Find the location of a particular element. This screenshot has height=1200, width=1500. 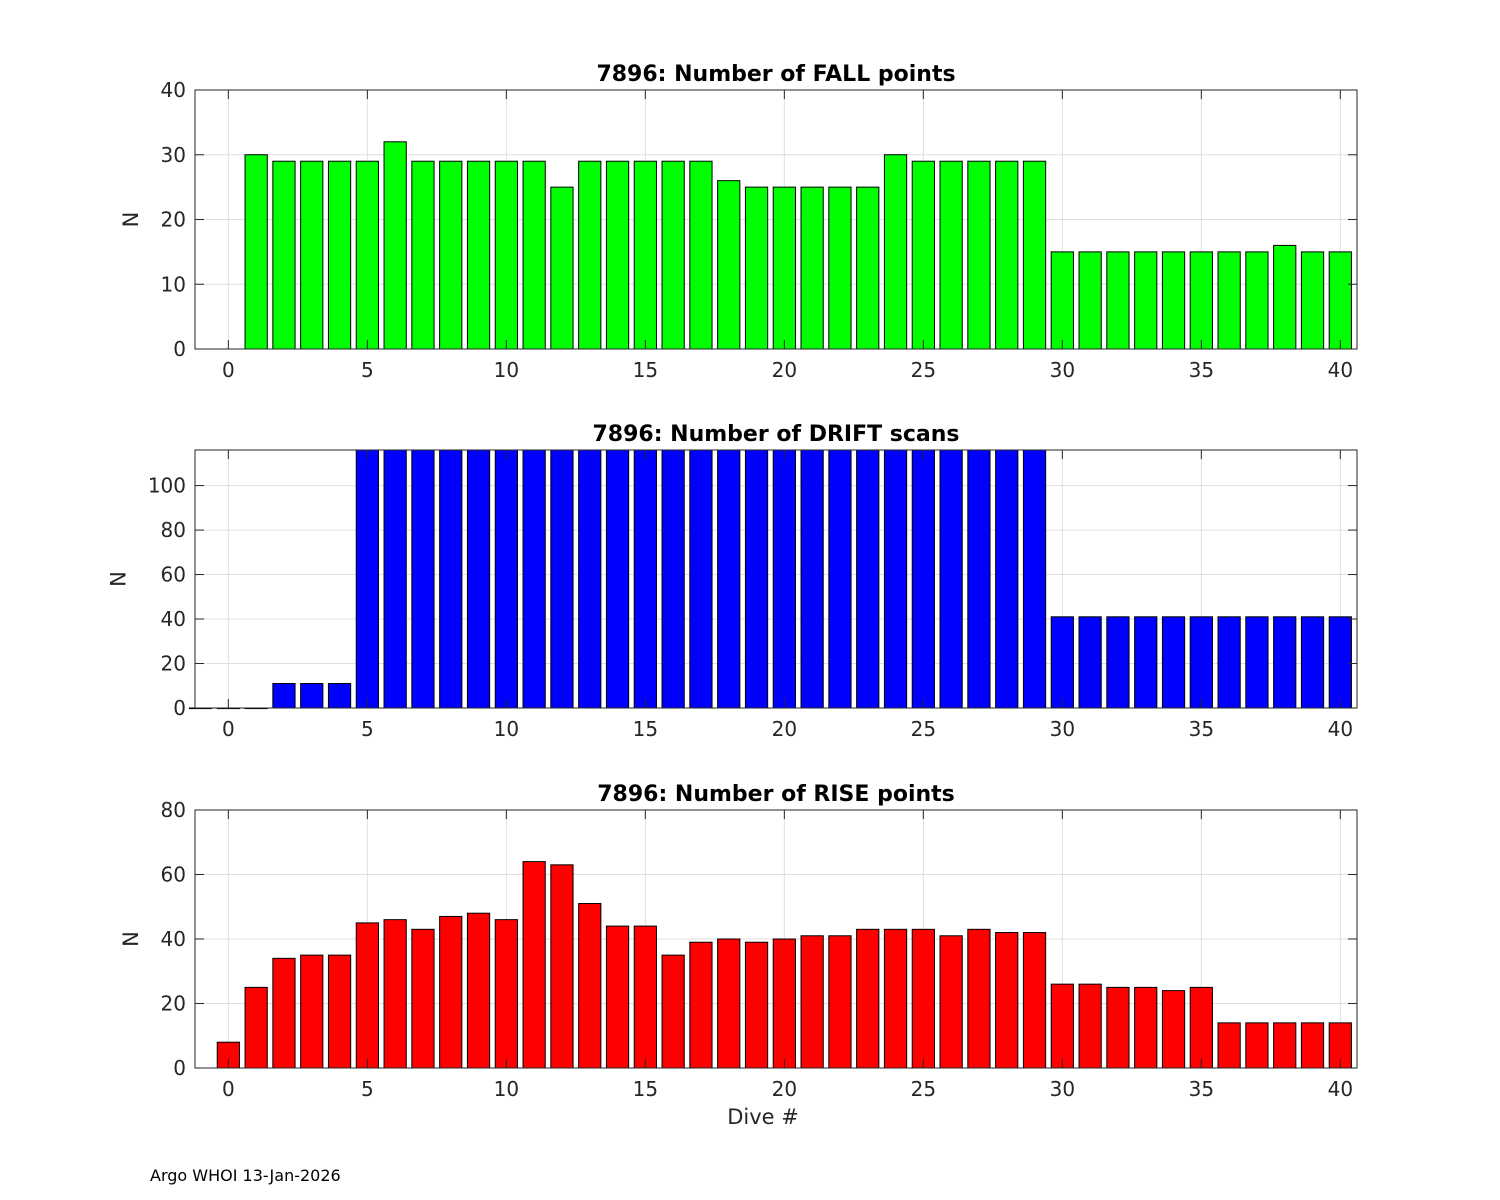

x-tick-label: 15 is located at coordinates (645, 370).